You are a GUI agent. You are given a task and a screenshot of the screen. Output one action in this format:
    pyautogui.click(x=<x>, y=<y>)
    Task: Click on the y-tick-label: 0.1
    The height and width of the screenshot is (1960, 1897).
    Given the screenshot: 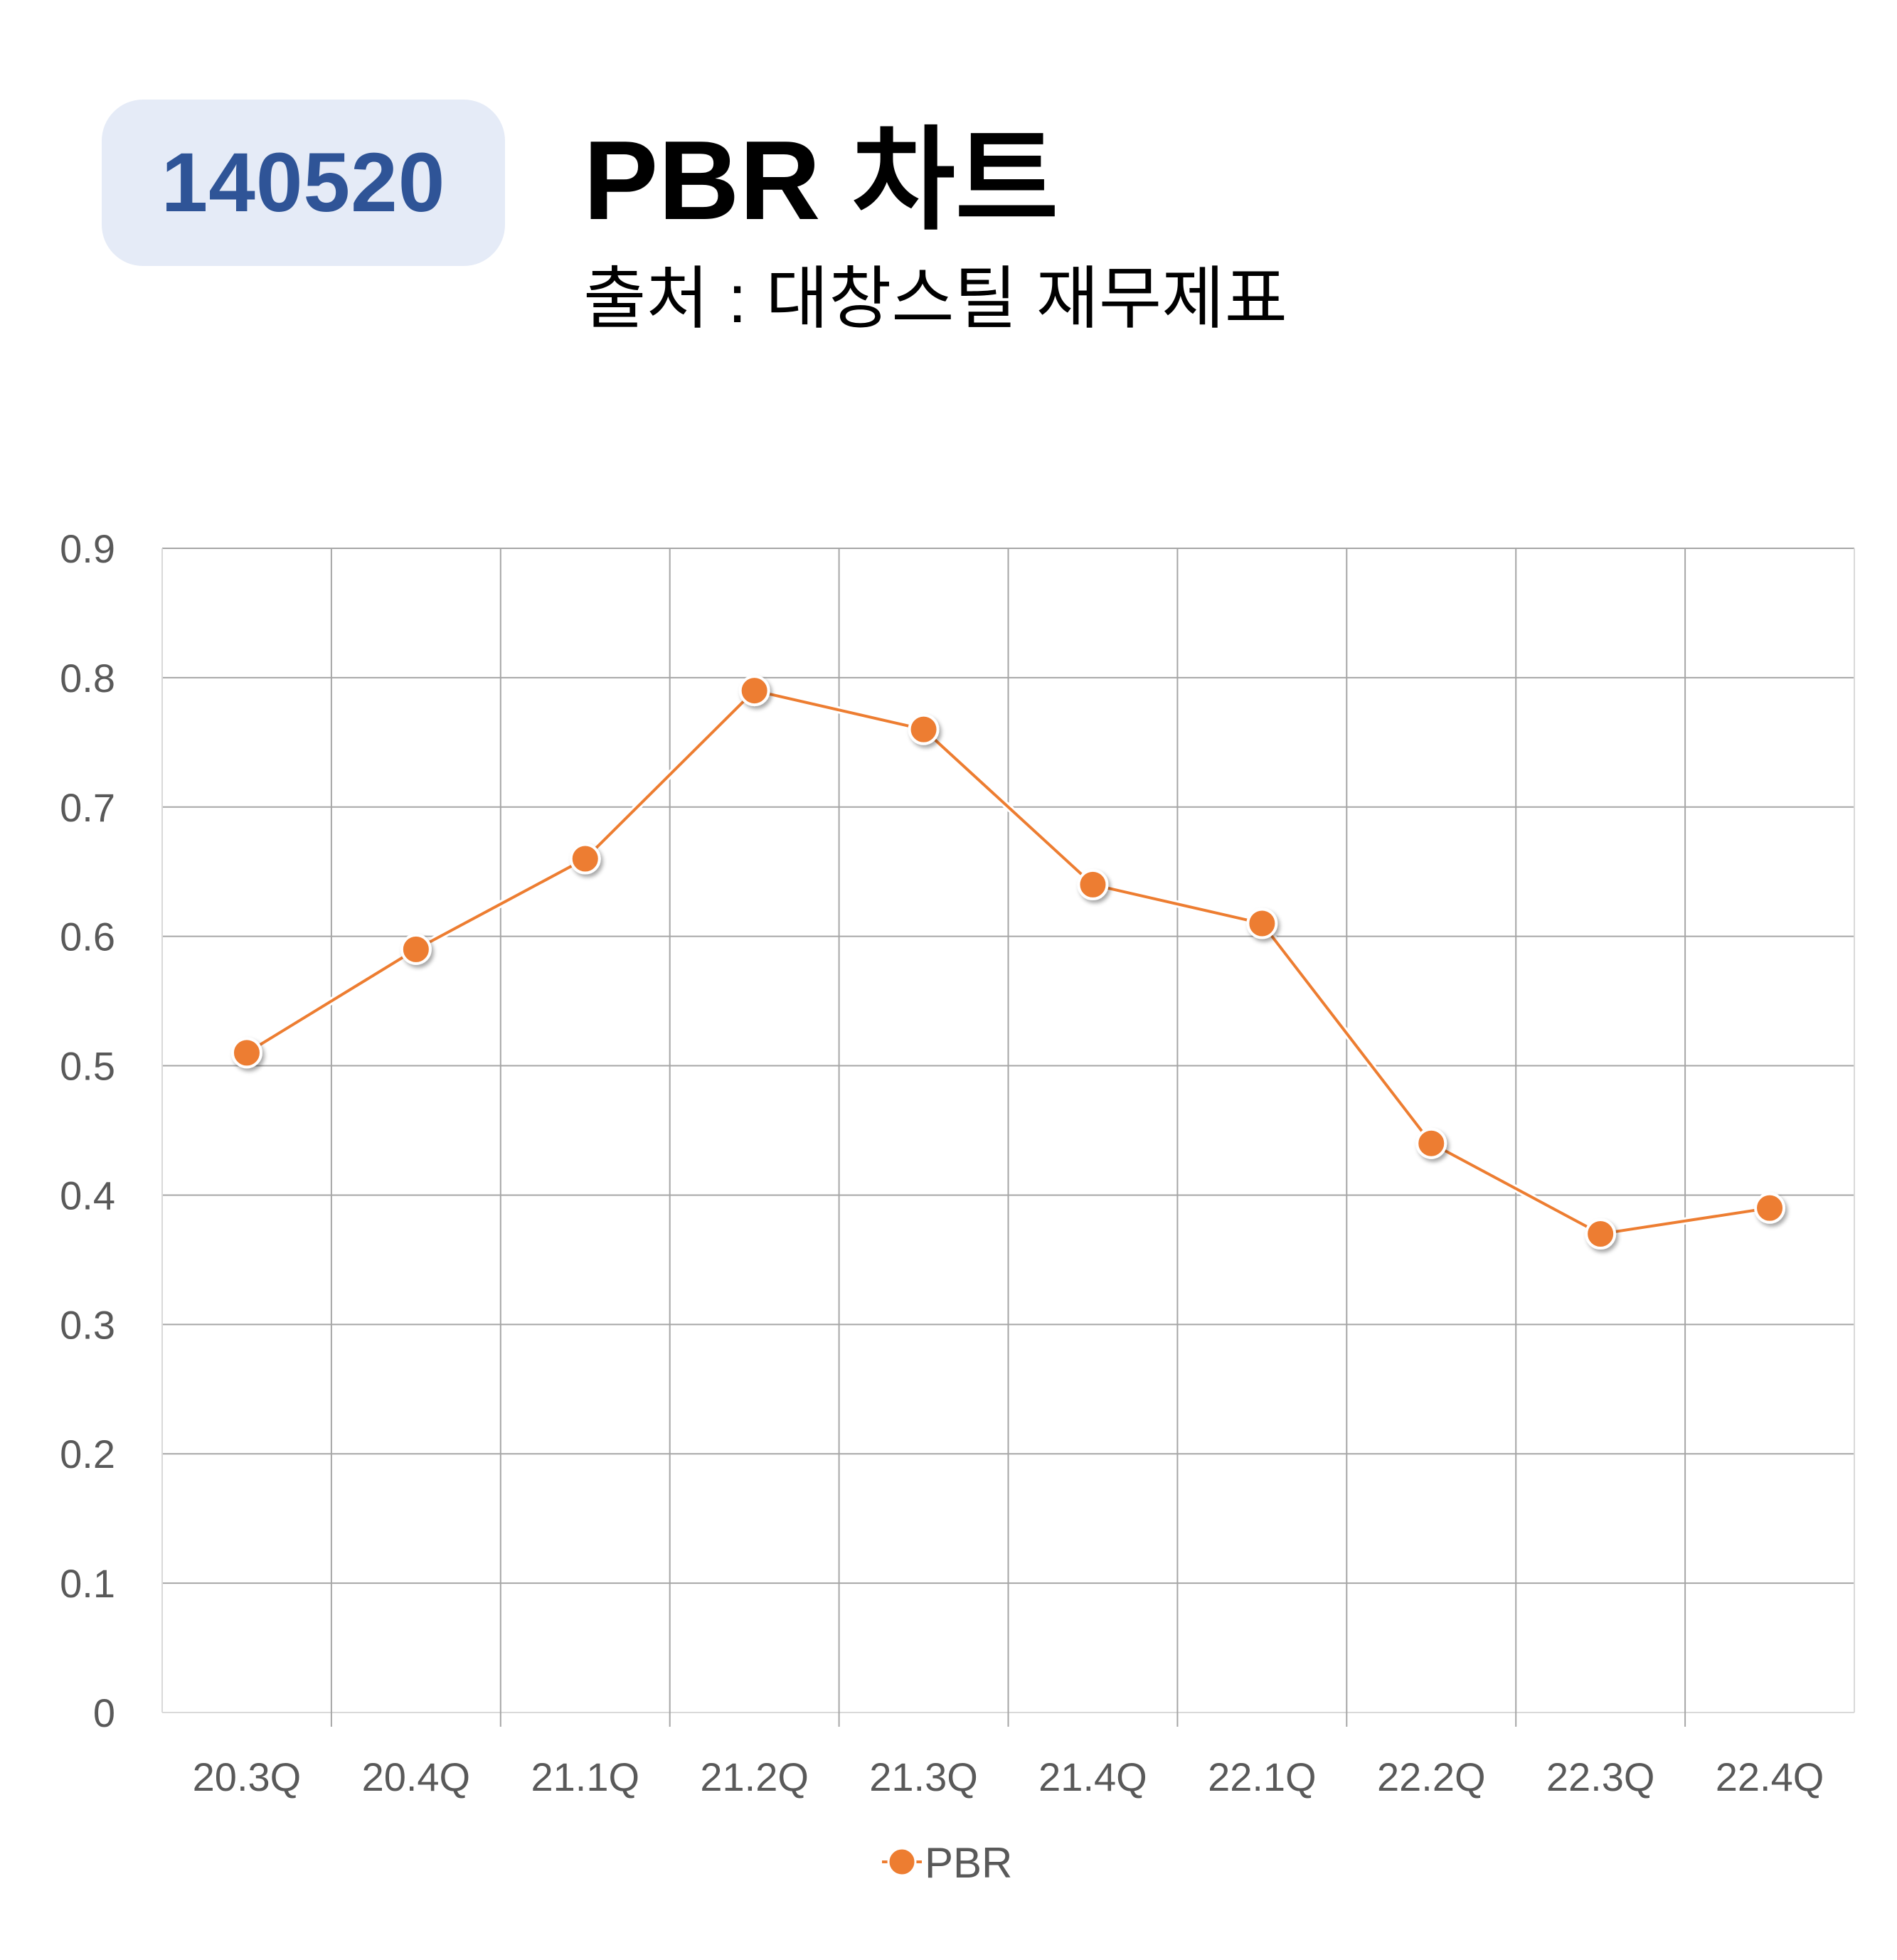 What is the action you would take?
    pyautogui.click(x=87, y=1583)
    